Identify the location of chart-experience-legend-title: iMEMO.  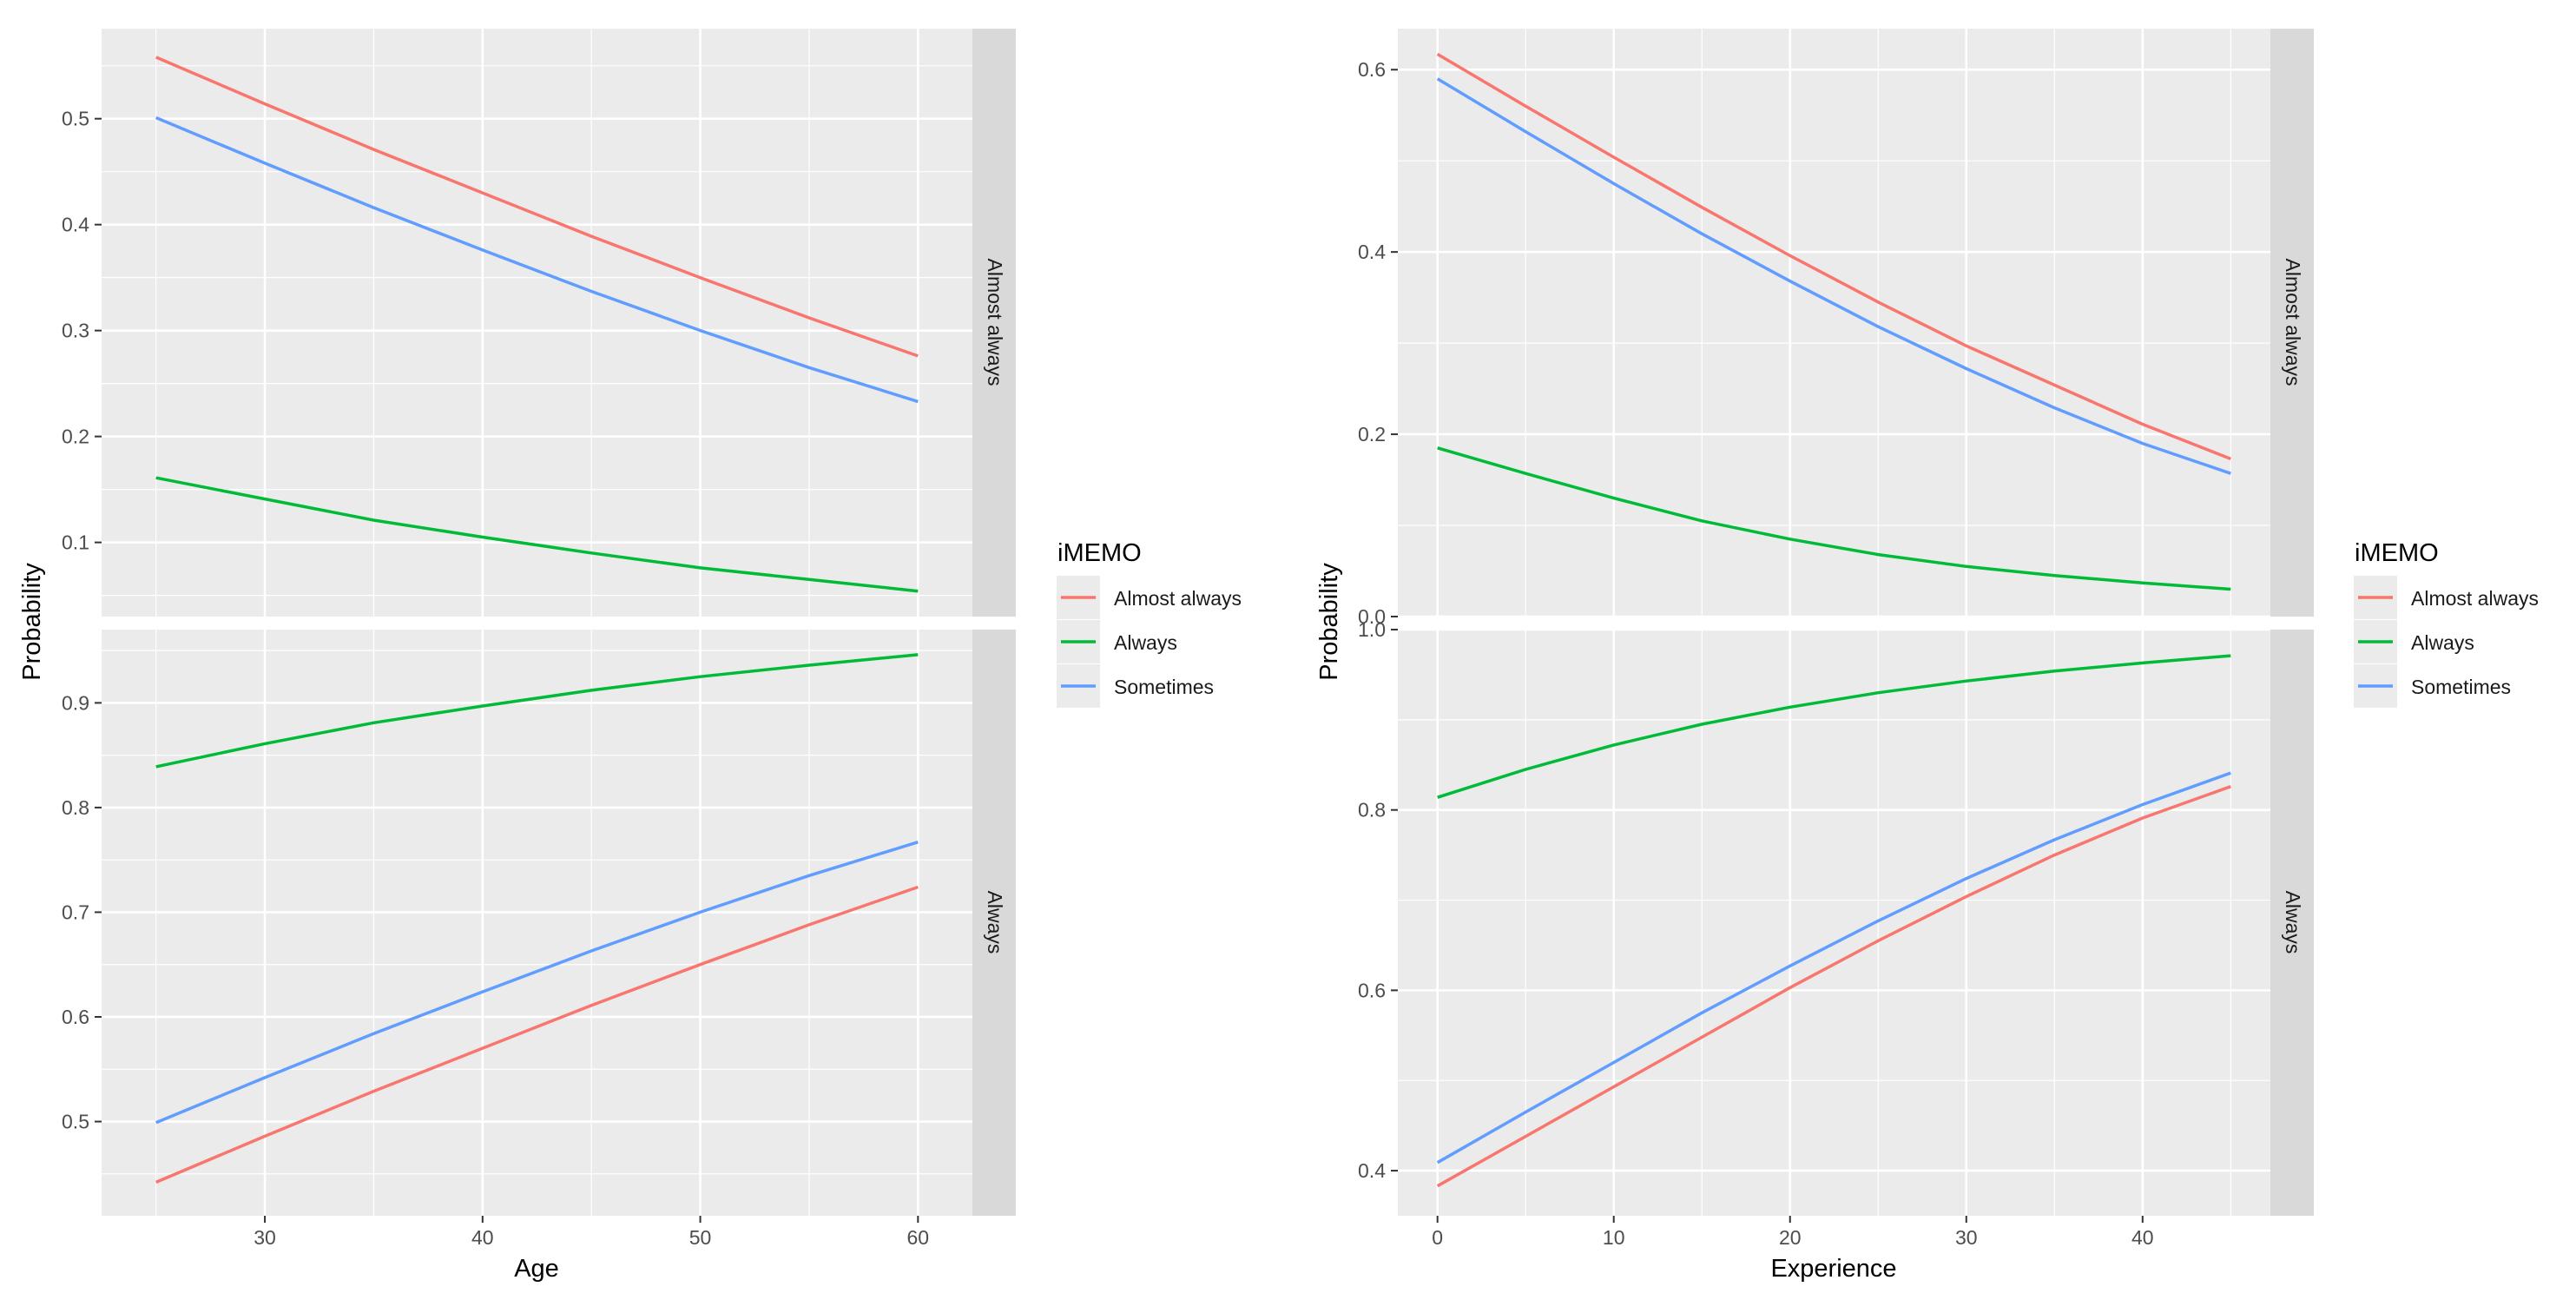
(2397, 553).